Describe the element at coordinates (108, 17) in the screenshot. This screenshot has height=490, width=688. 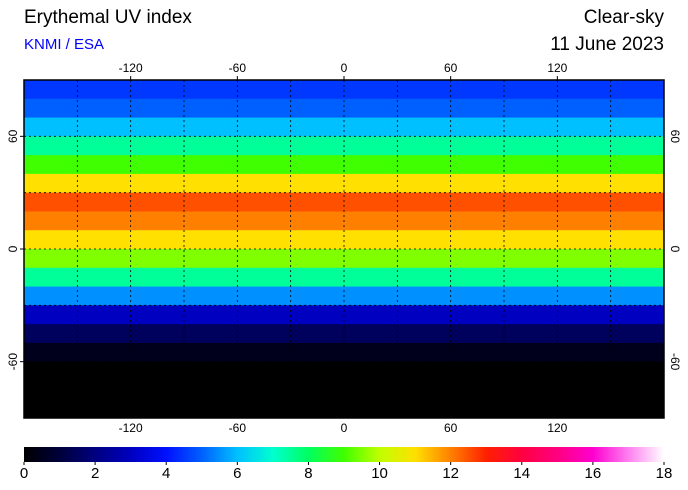
I see `title: Erythemal UV index` at that location.